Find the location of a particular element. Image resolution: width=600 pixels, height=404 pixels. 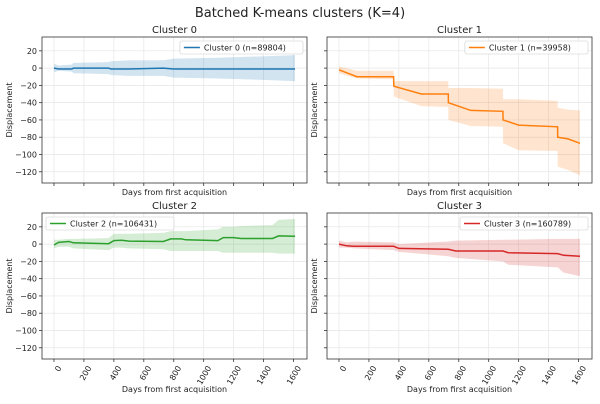

legend-label: Cluster 1 (n=39958) is located at coordinates (530, 48).